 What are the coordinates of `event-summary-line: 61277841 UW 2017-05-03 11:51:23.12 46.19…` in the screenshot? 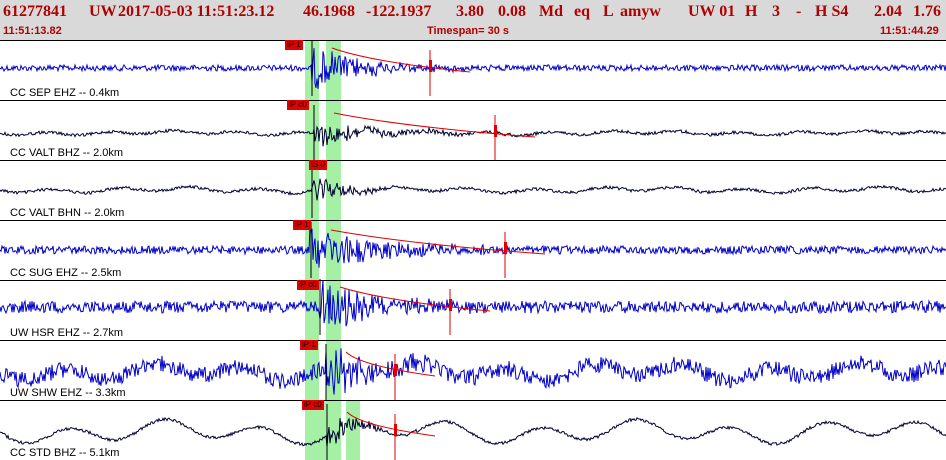 It's located at (473, 12).